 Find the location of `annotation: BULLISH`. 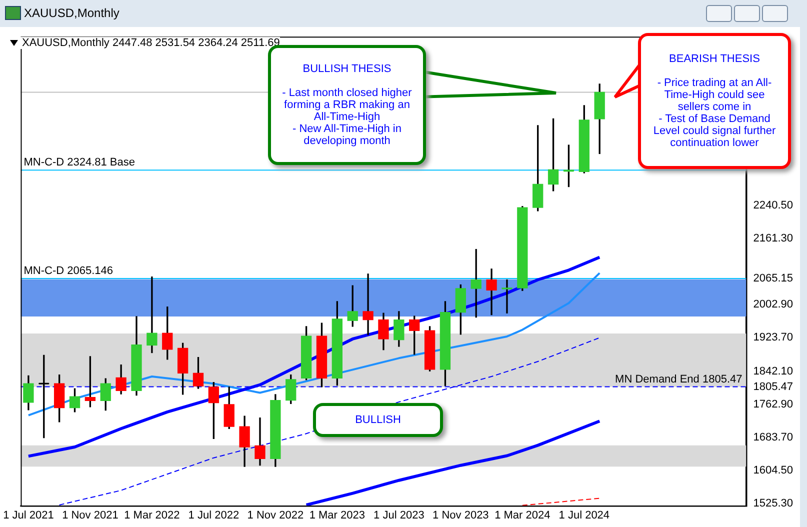

annotation: BULLISH is located at coordinates (378, 420).